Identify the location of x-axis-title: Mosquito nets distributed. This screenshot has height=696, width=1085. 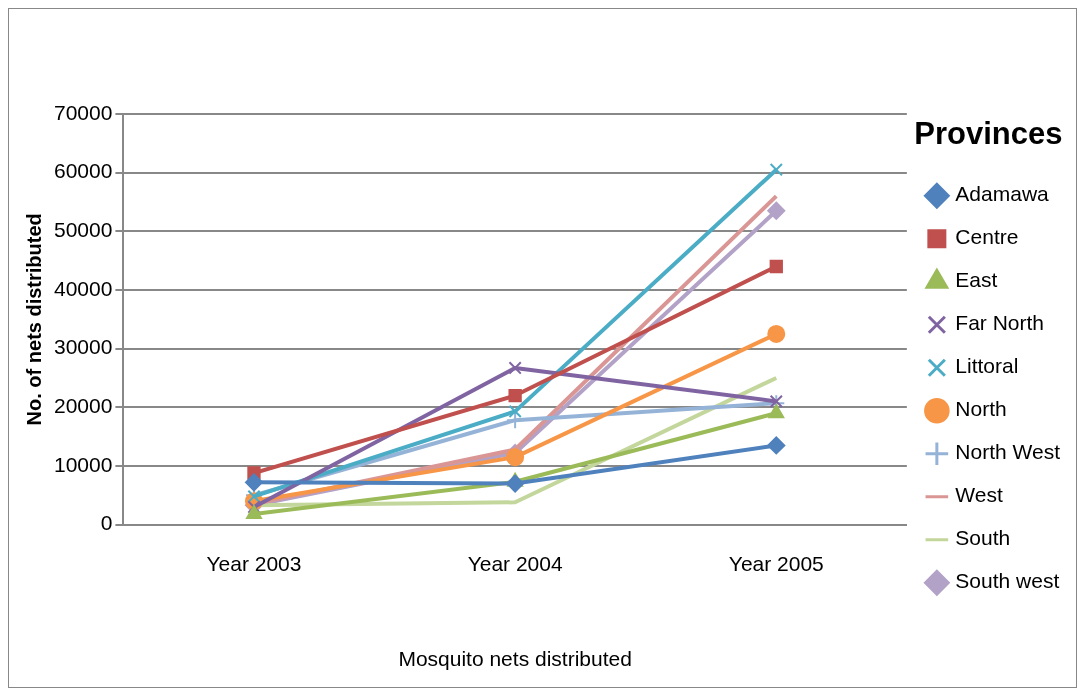
(515, 659).